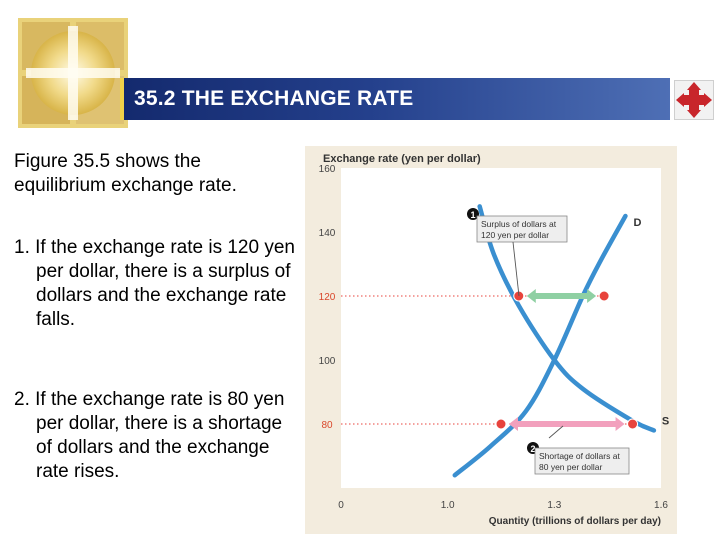 This screenshot has height=540, width=720. Describe the element at coordinates (327, 233) in the screenshot. I see `y-tick-label: 140` at that location.